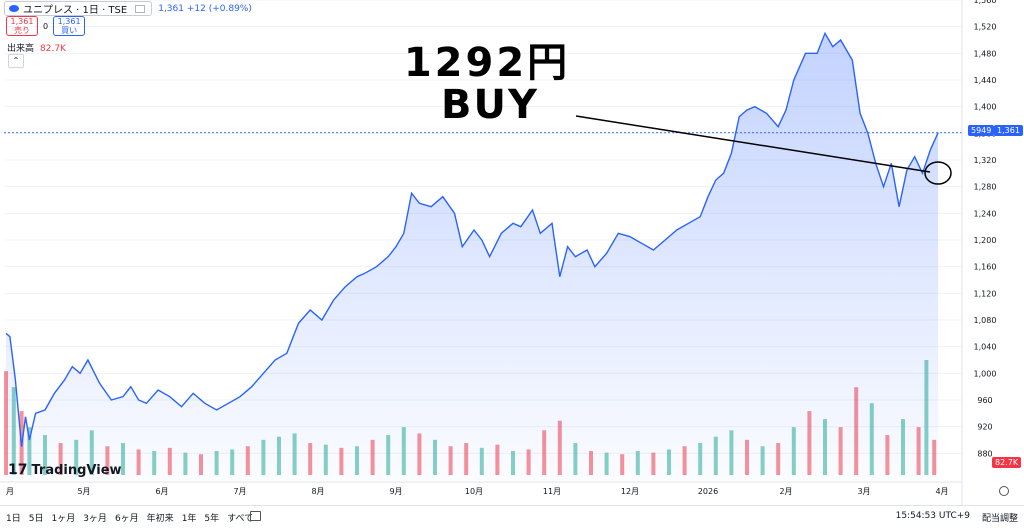 The height and width of the screenshot is (528, 1024). What do you see at coordinates (126, 519) in the screenshot?
I see `range-6m: 6ヶ月` at bounding box center [126, 519].